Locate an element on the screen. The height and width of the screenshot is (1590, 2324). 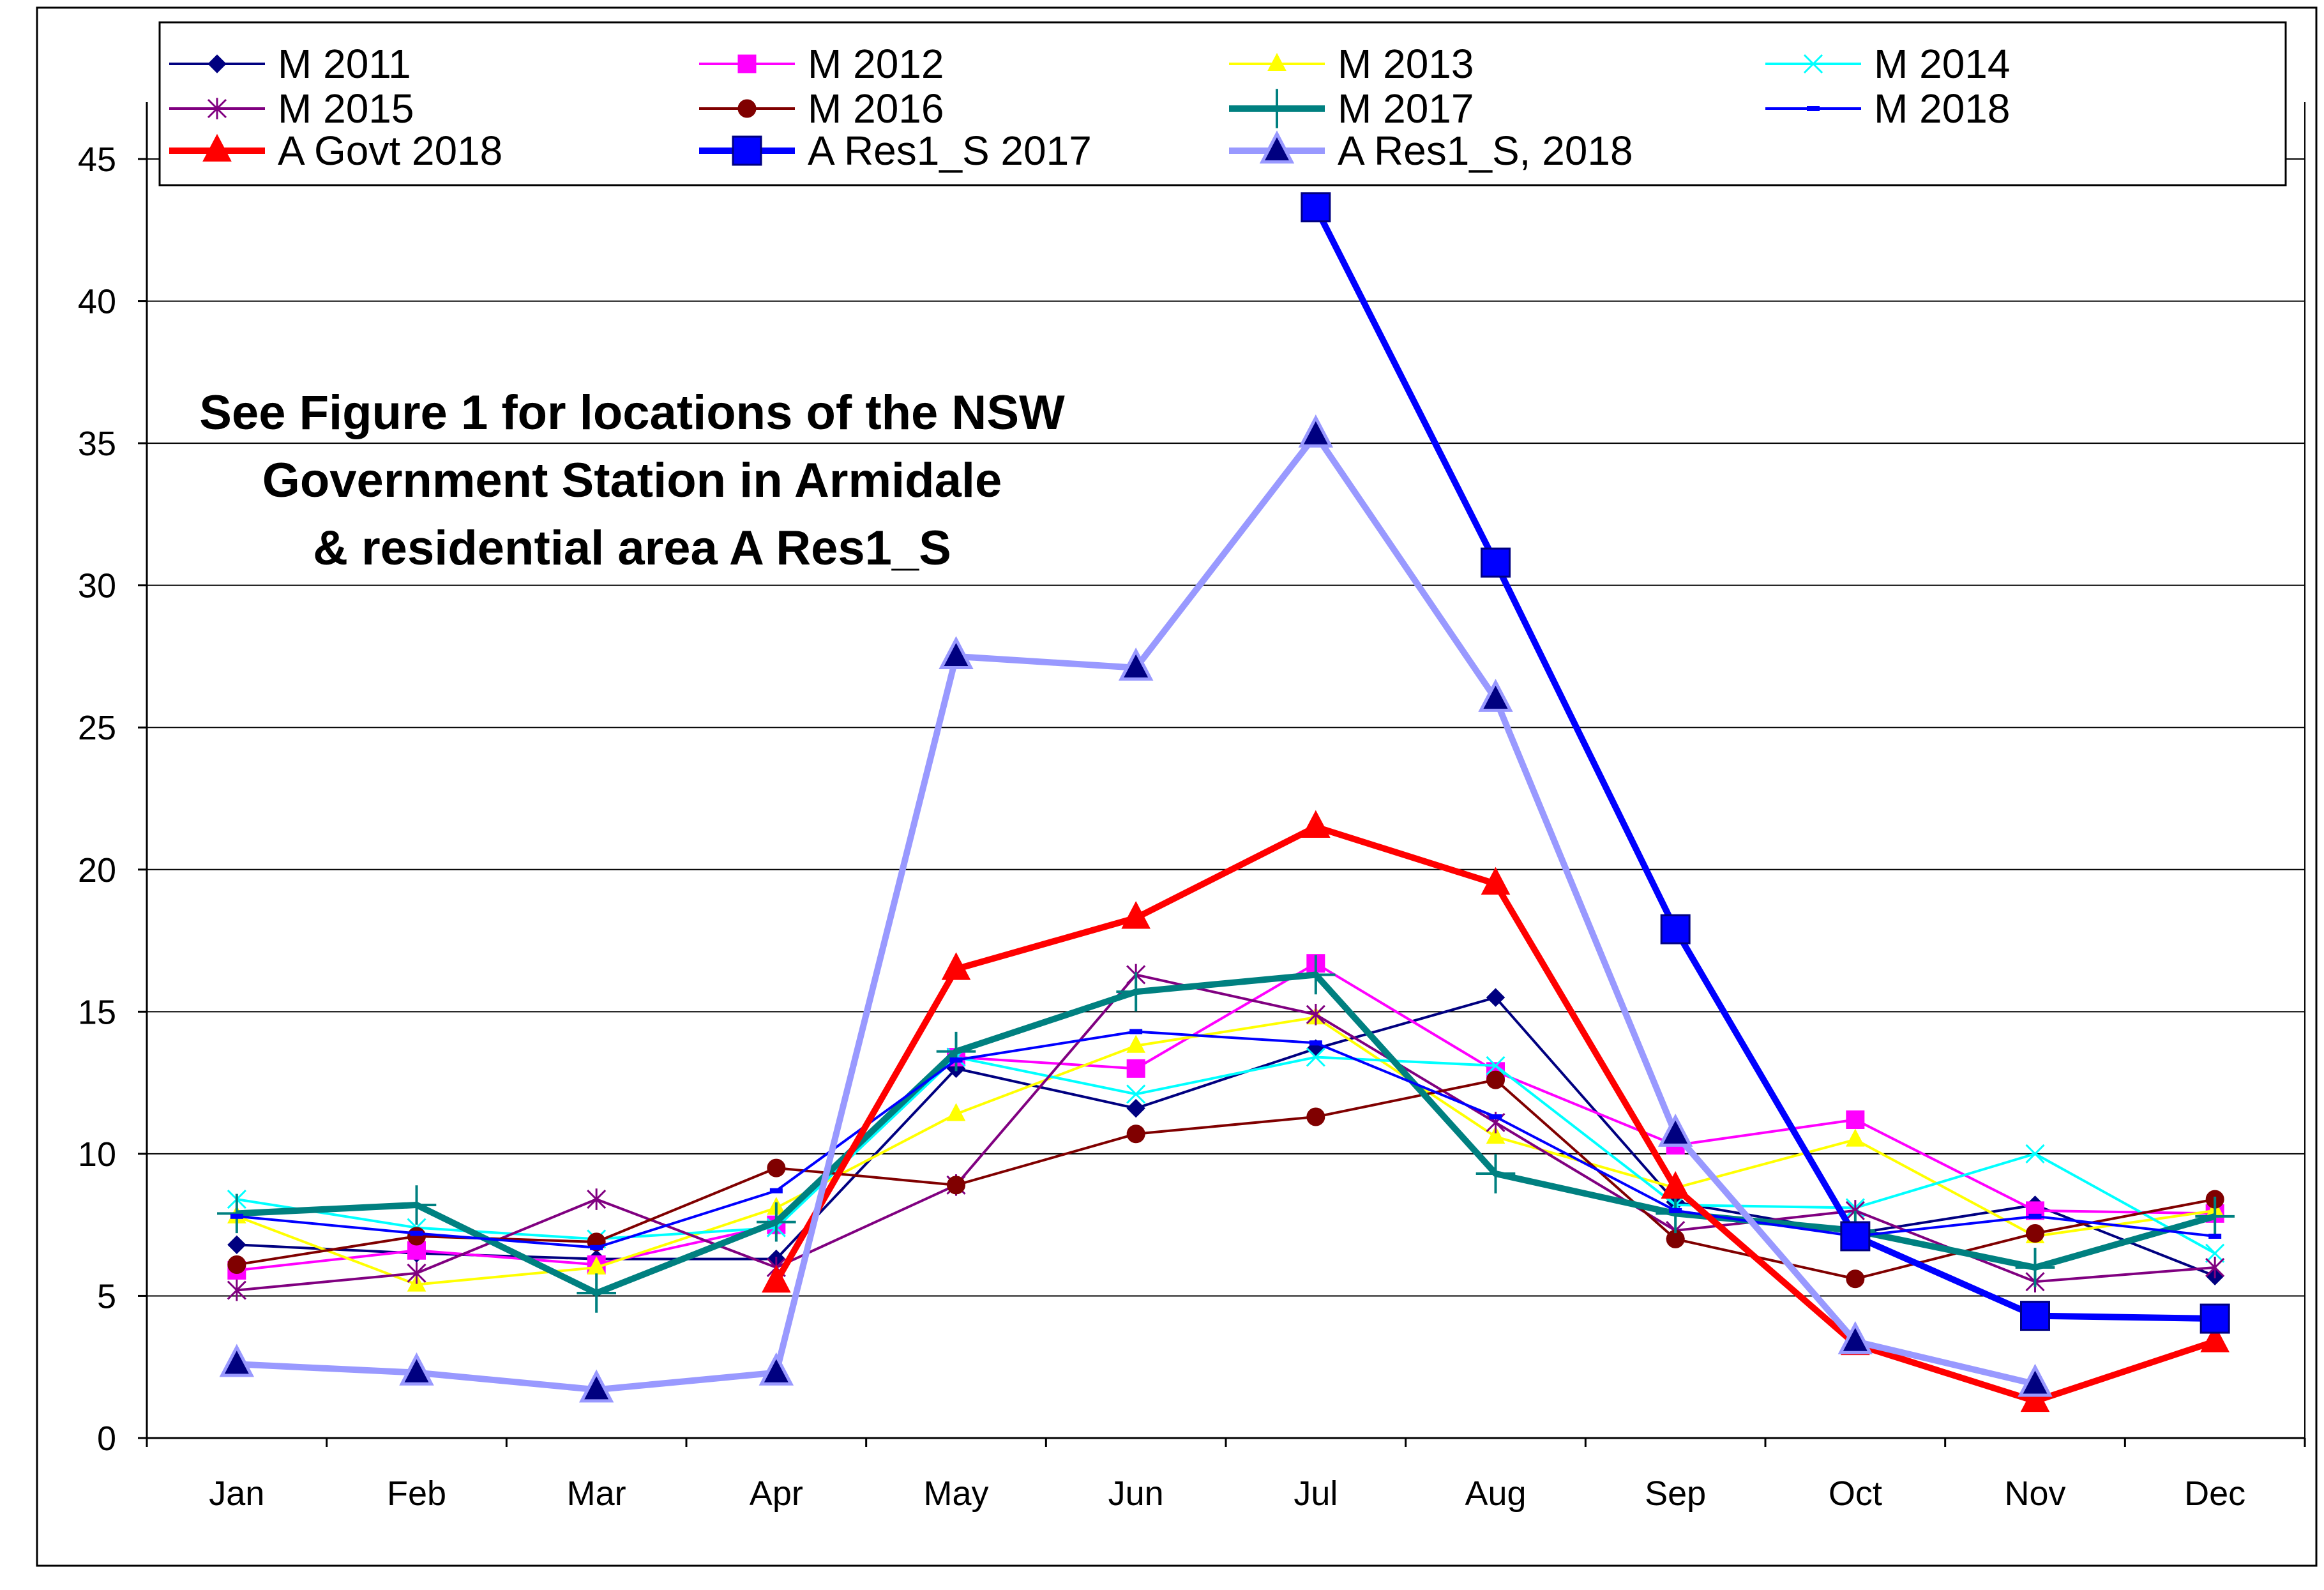
legend-label: A Res1_S 2017 is located at coordinates (950, 151).